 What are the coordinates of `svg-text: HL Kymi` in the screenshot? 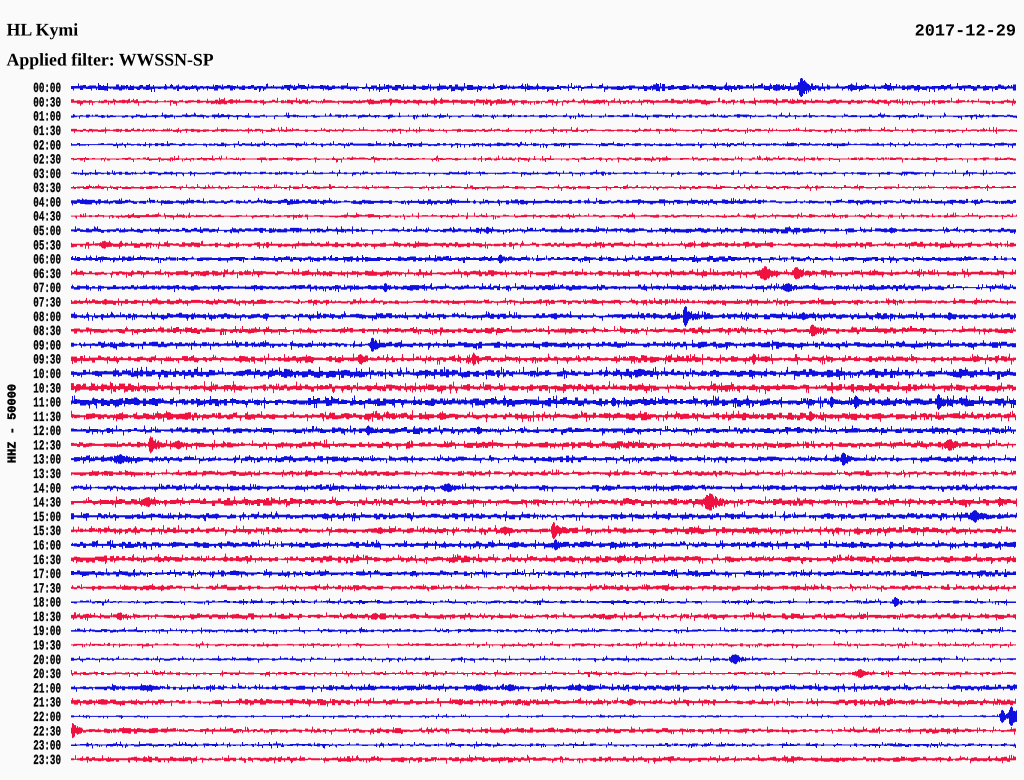 It's located at (43, 29).